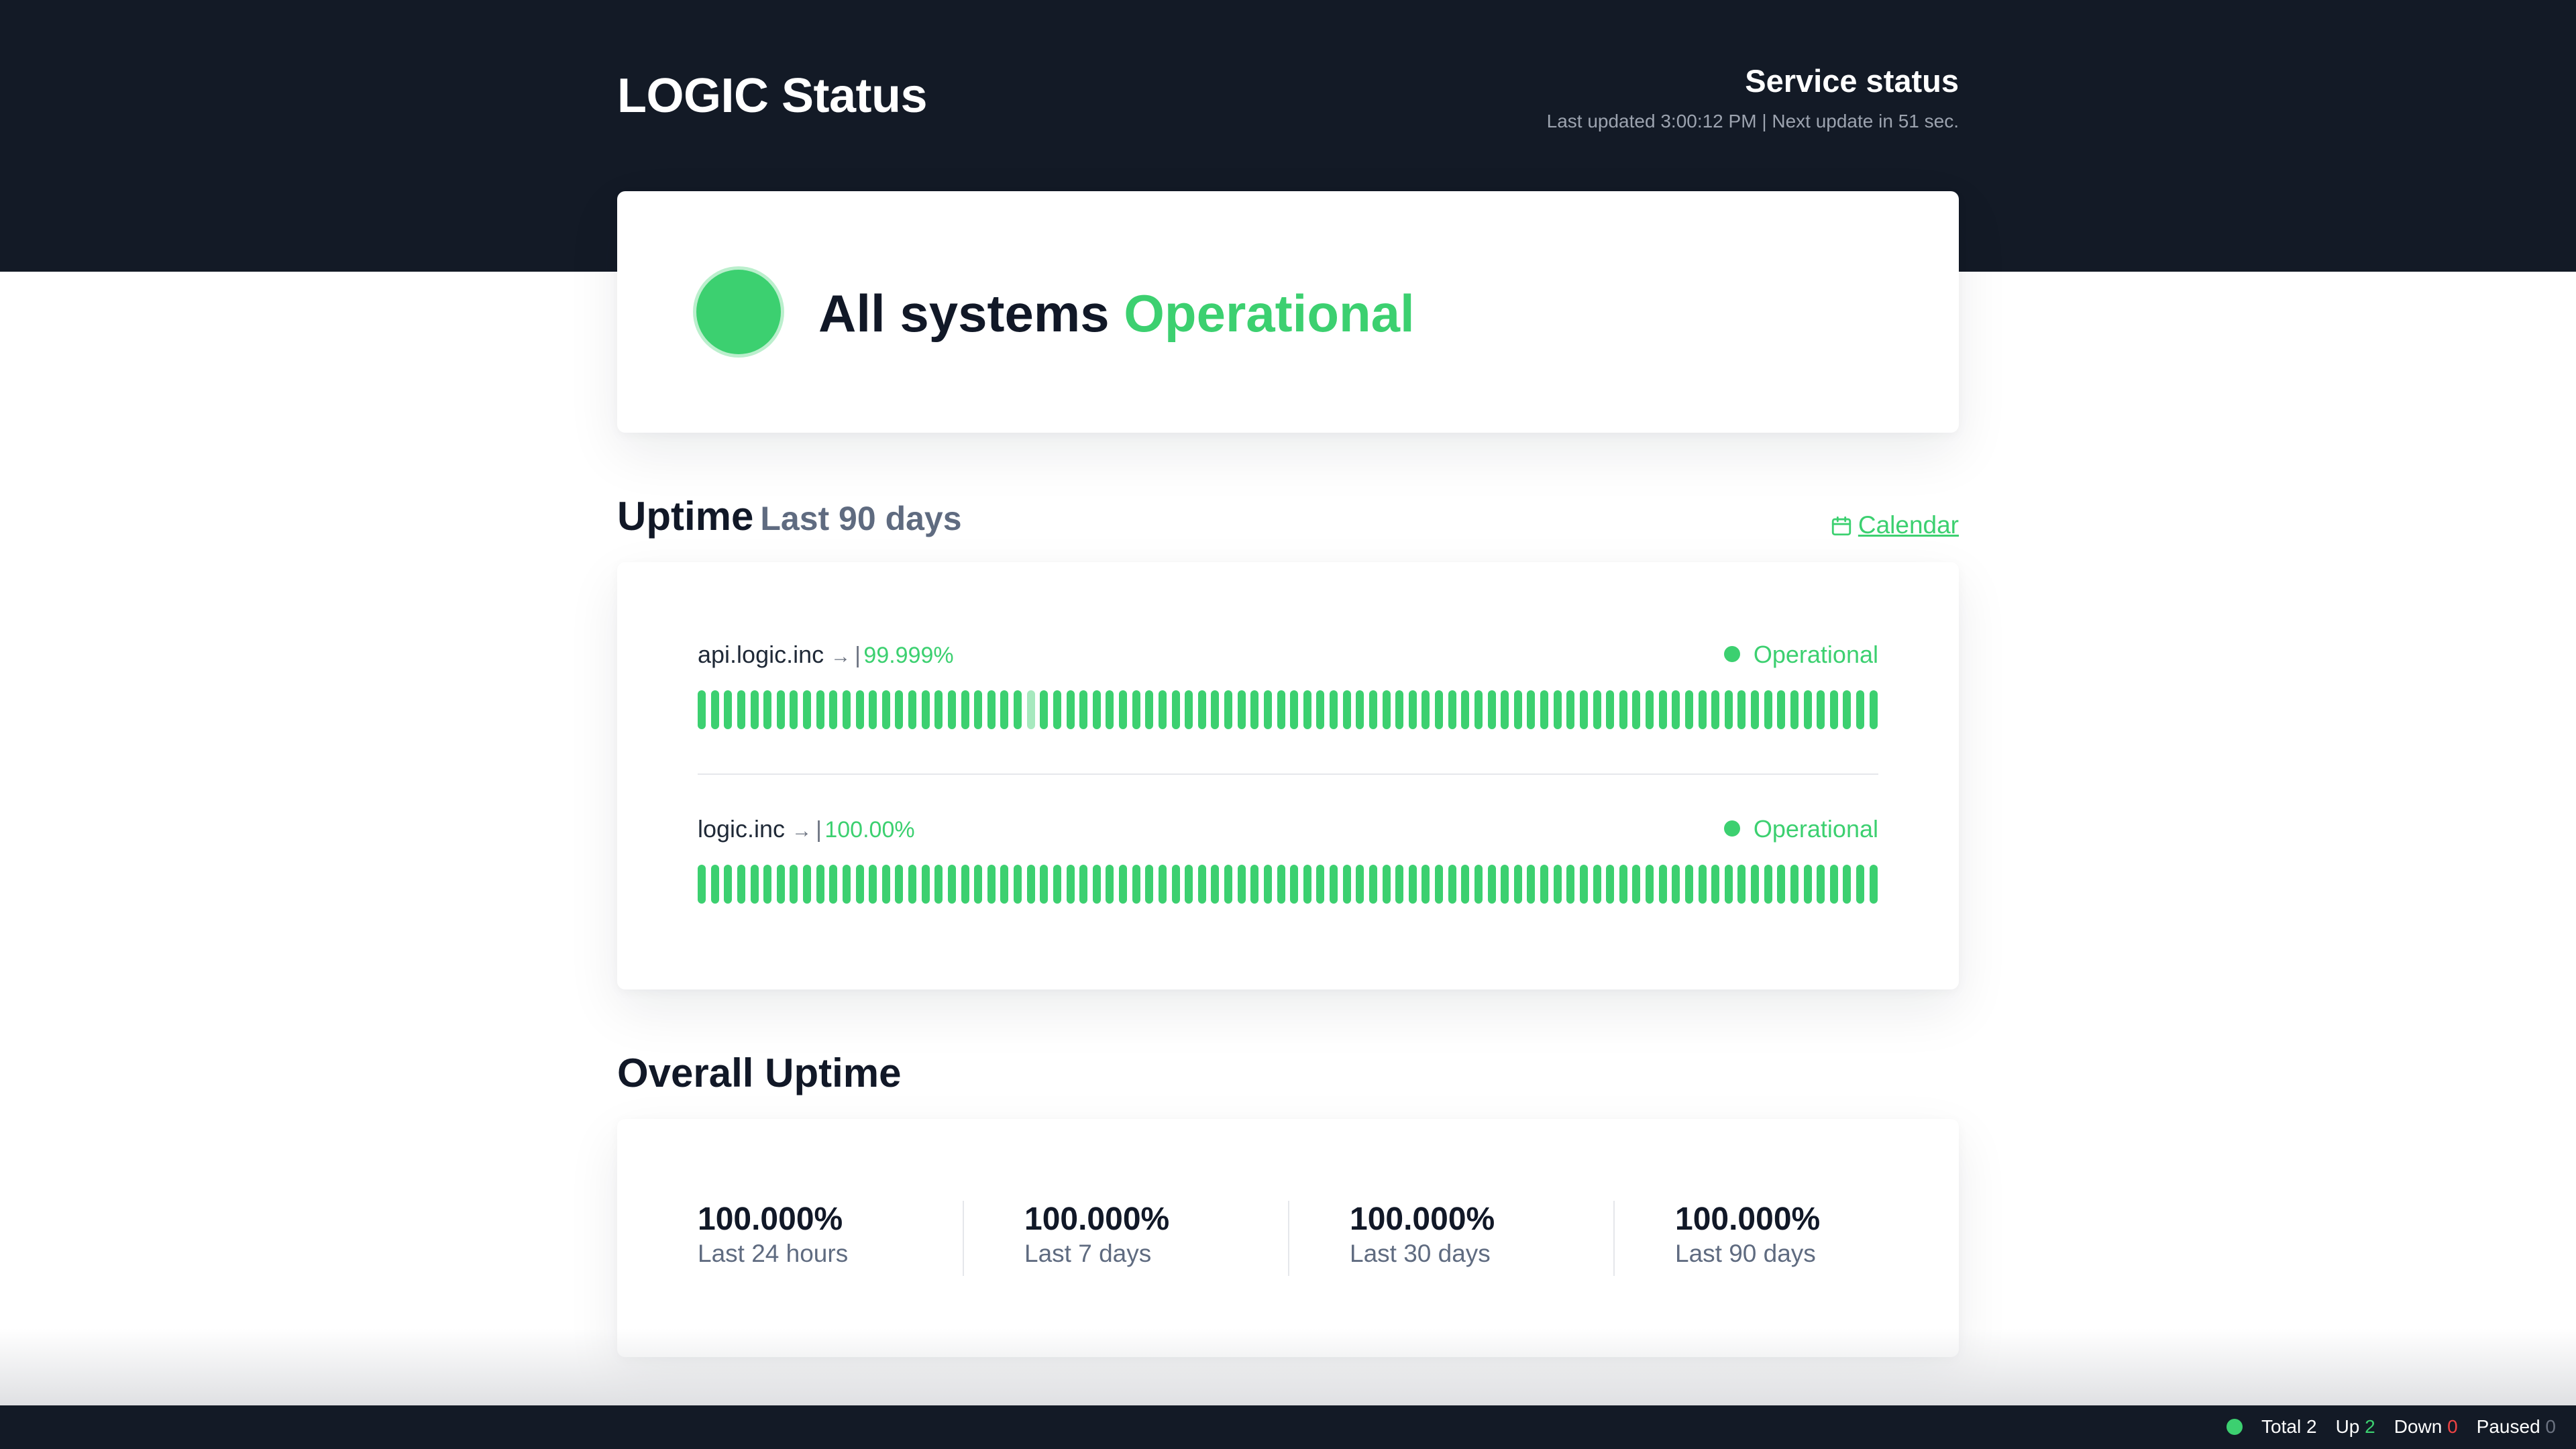 Image resolution: width=2576 pixels, height=1449 pixels. I want to click on arrow-right-icon: →, so click(840, 656).